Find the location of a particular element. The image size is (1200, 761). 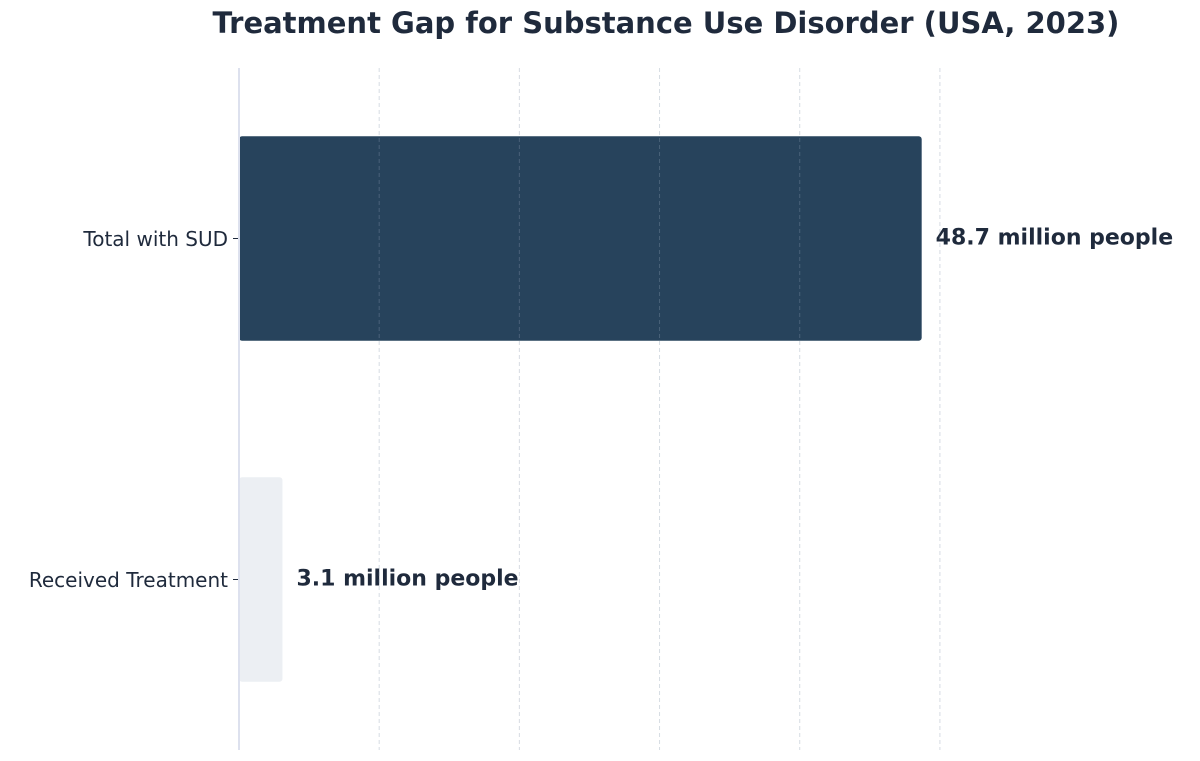

y-tick-label: Received Treatment is located at coordinates (128, 580).